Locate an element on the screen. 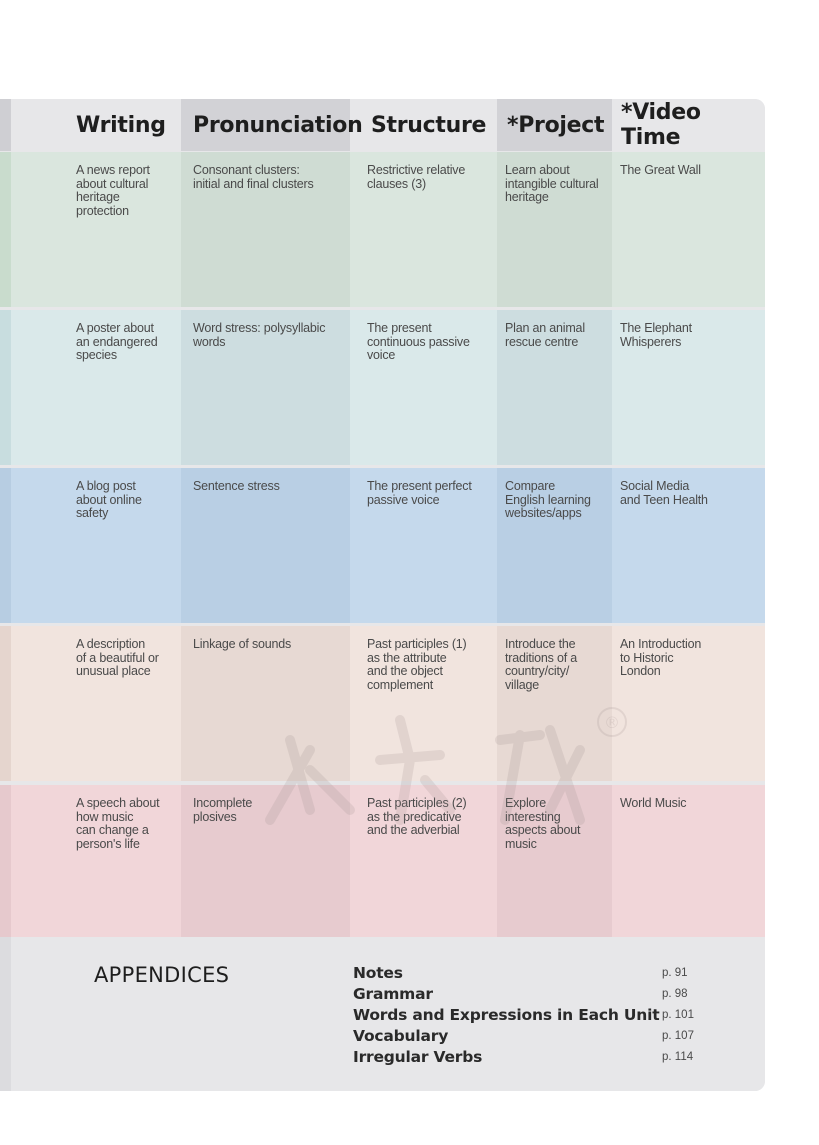 This screenshot has width=819, height=1145. cell-line: interesting is located at coordinates (533, 816).